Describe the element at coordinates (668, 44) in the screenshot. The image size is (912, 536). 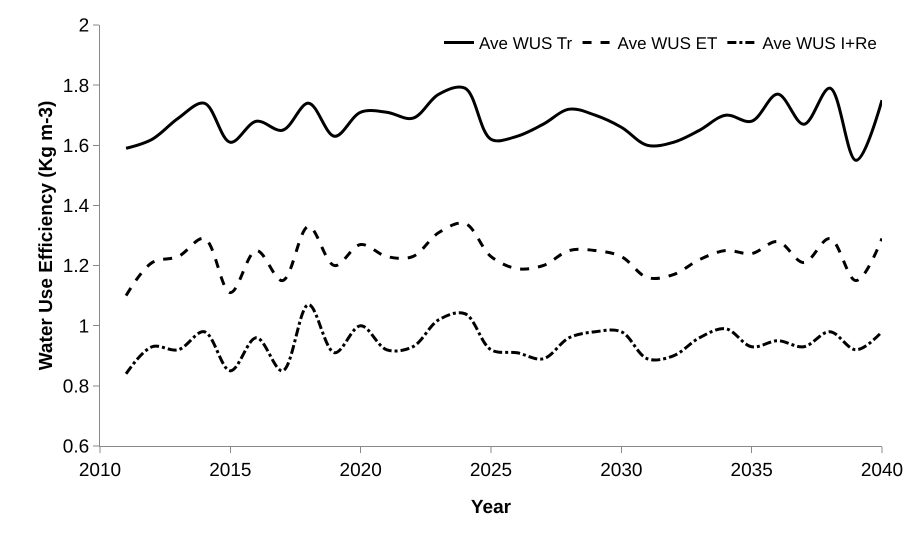
I see `legend-label: Ave WUS ET` at that location.